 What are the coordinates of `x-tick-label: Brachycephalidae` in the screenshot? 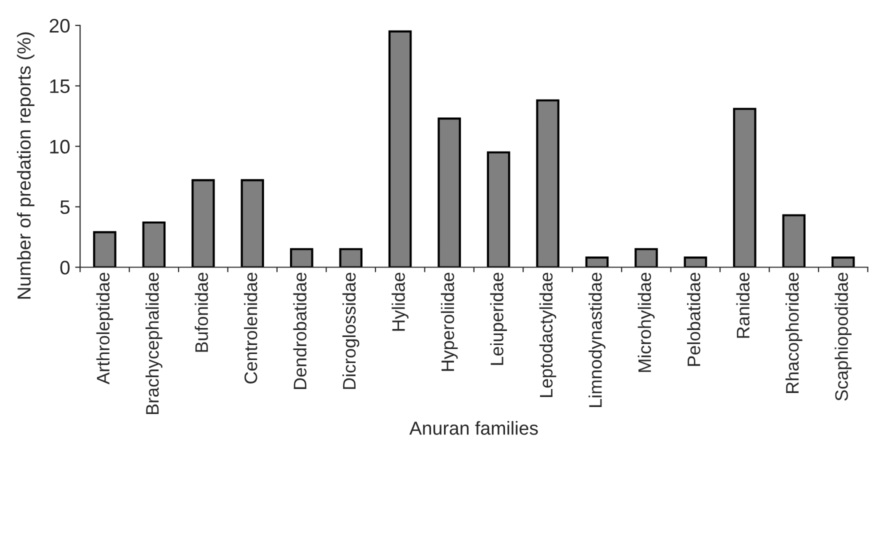 It's located at (154, 343).